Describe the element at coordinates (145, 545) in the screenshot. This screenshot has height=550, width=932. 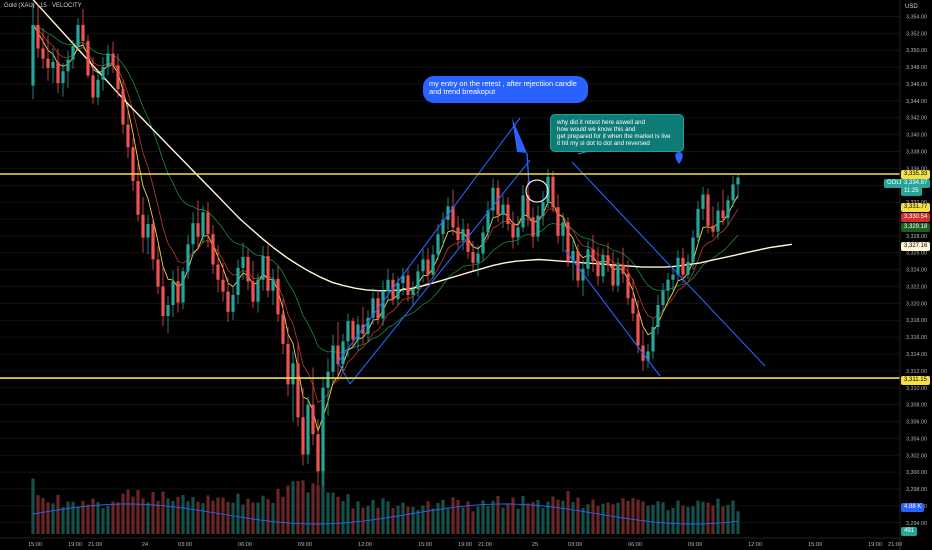
I see `x-tick-label: 24` at that location.